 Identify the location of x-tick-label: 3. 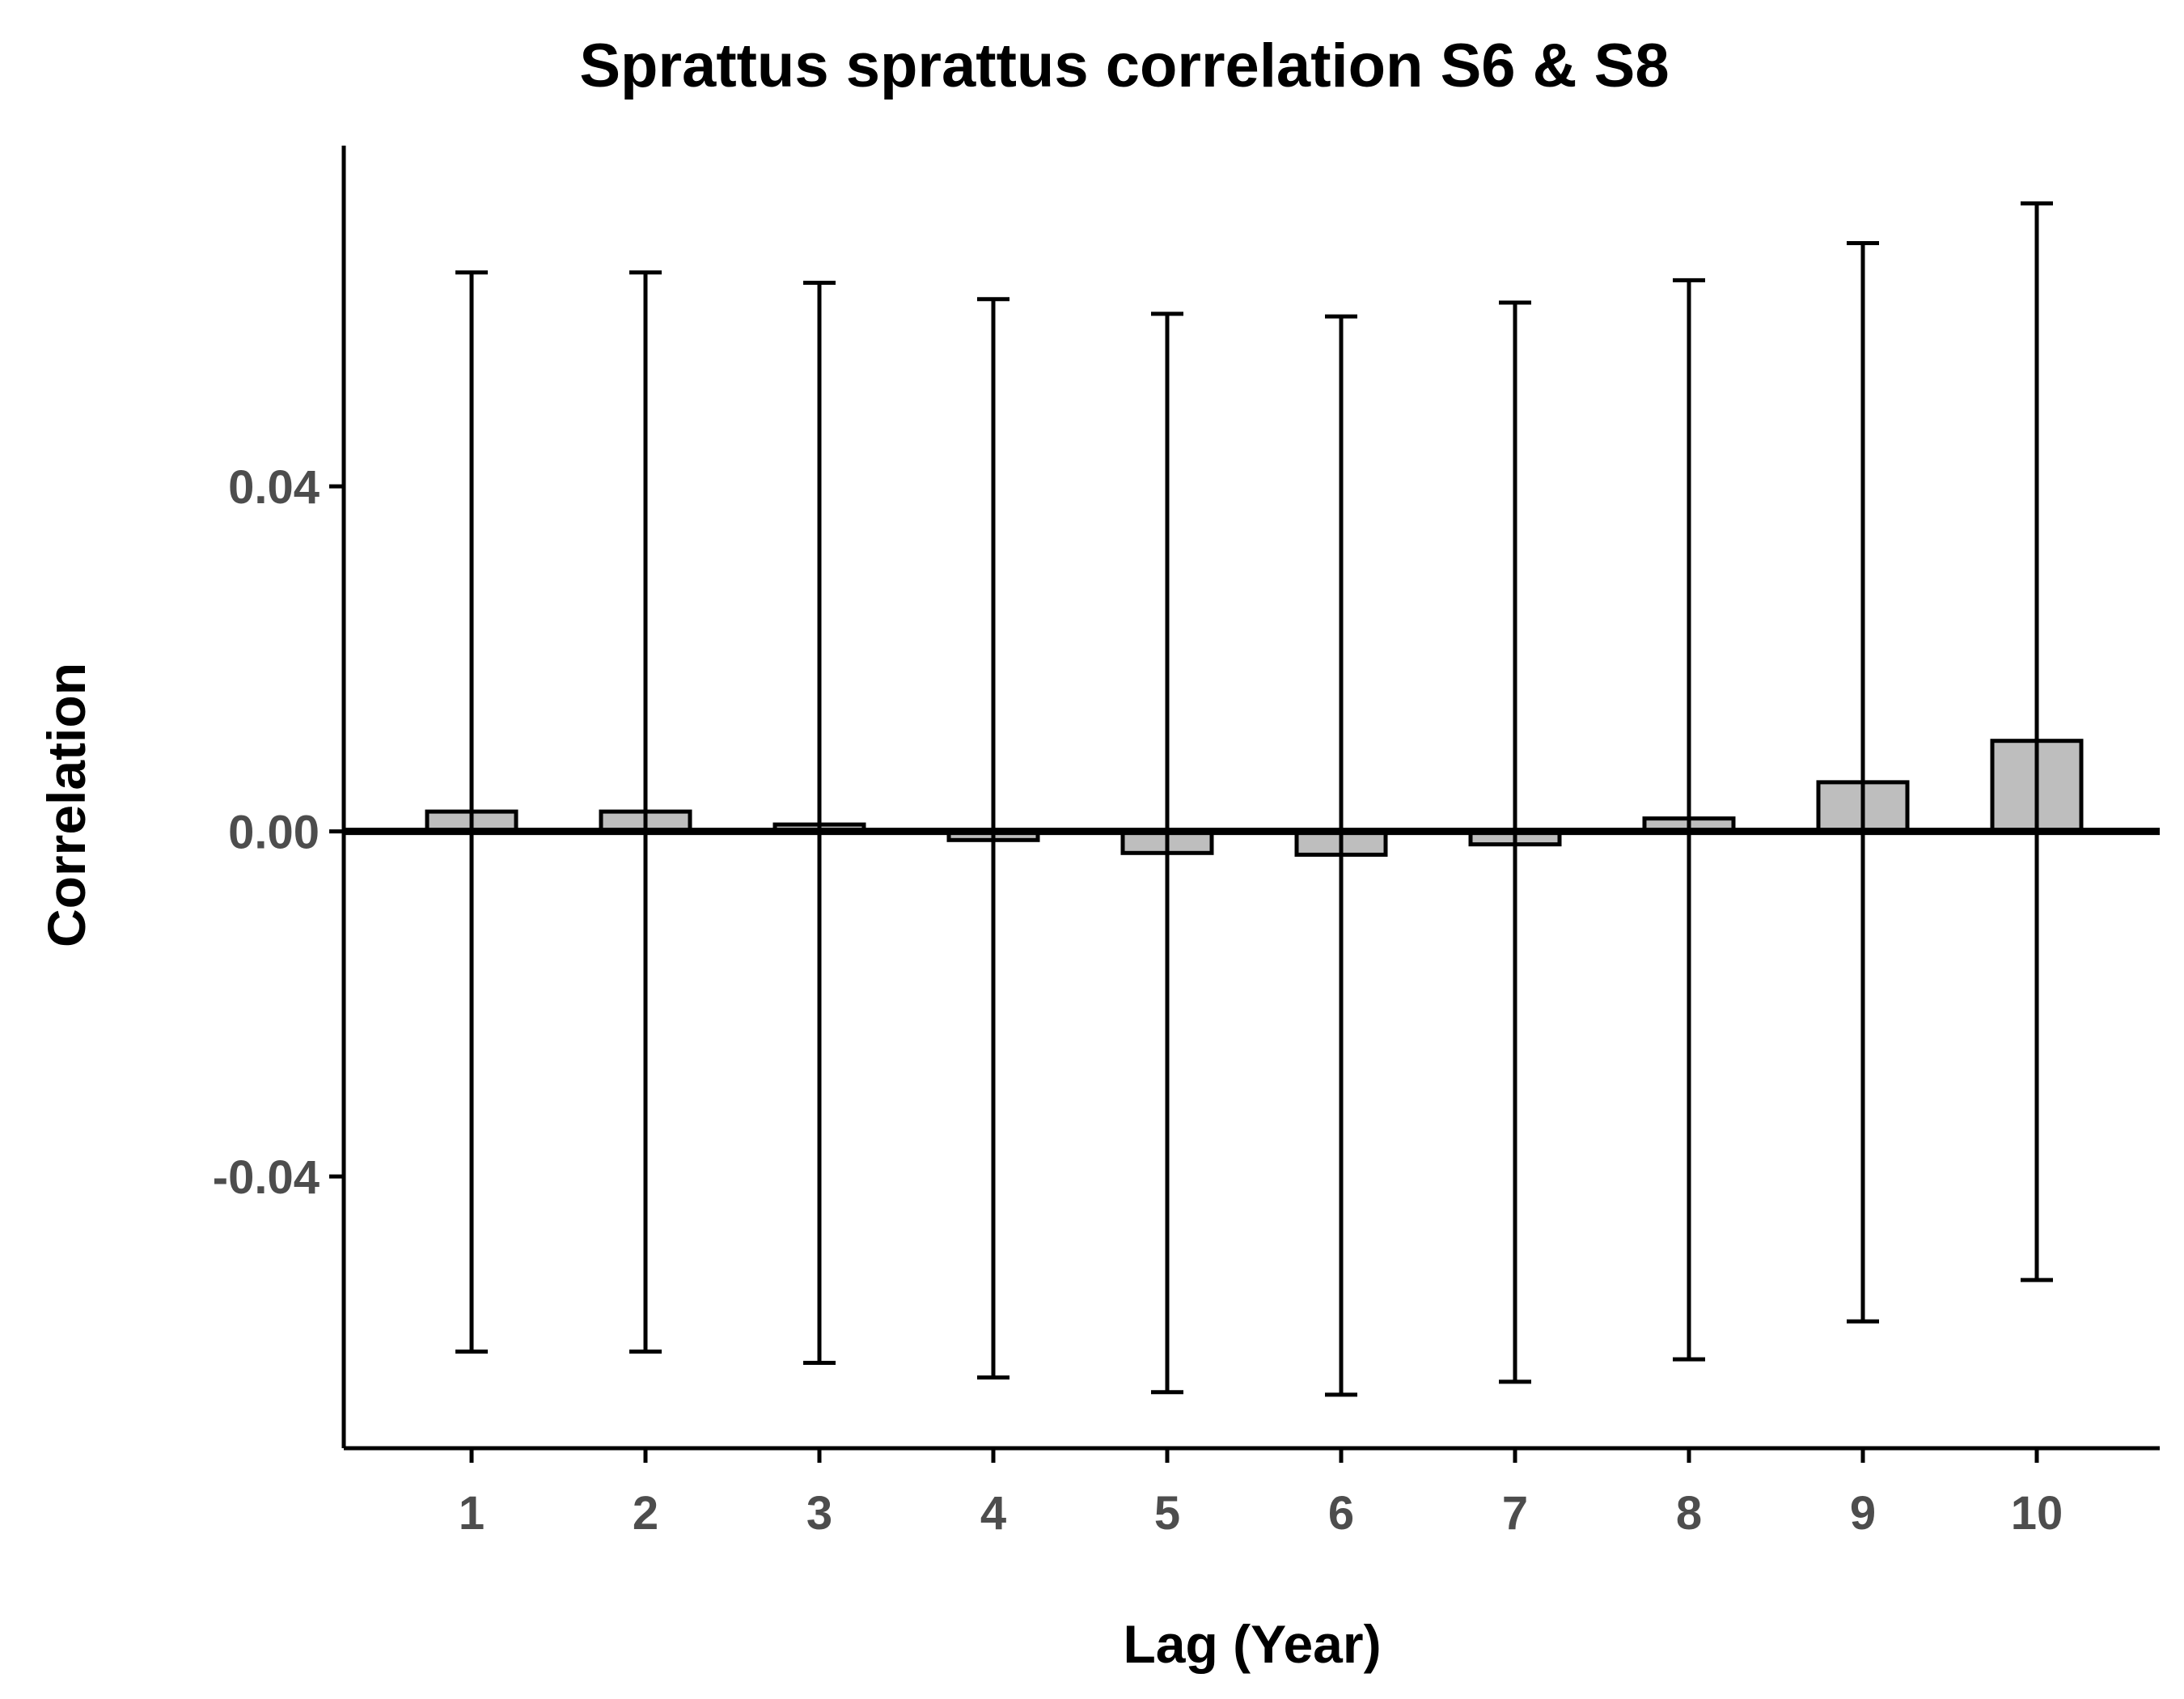
(819, 1513).